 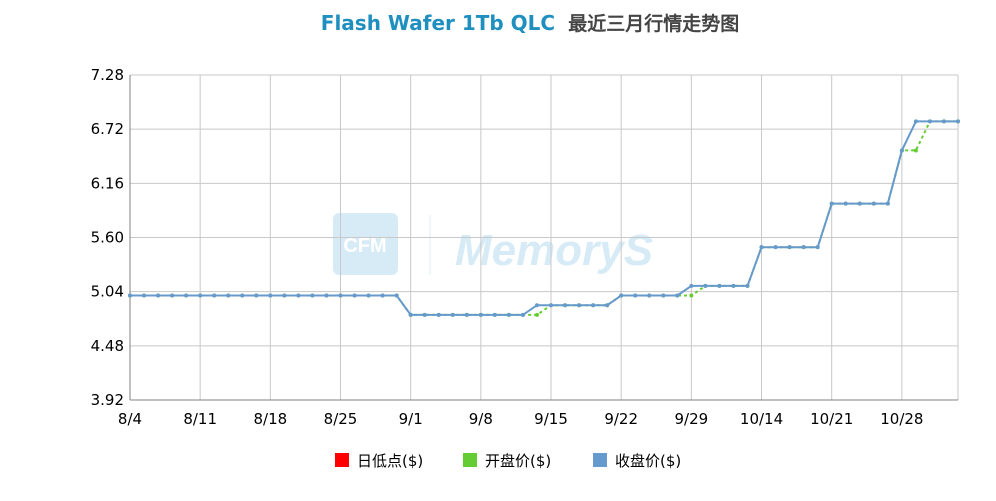 What do you see at coordinates (761, 419) in the screenshot?
I see `x-tick-label: 10/14` at bounding box center [761, 419].